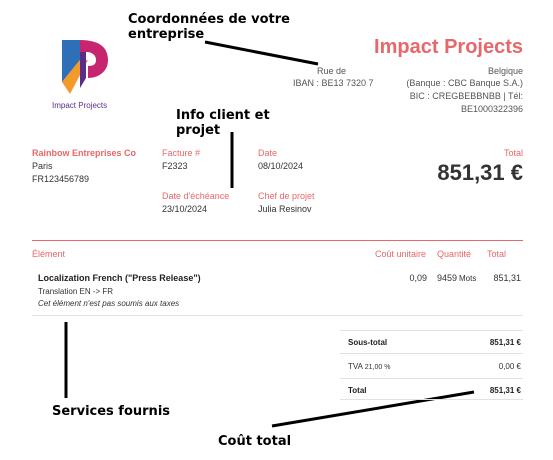 This screenshot has height=460, width=553. I want to click on tax-label-text: TVA, so click(355, 366).